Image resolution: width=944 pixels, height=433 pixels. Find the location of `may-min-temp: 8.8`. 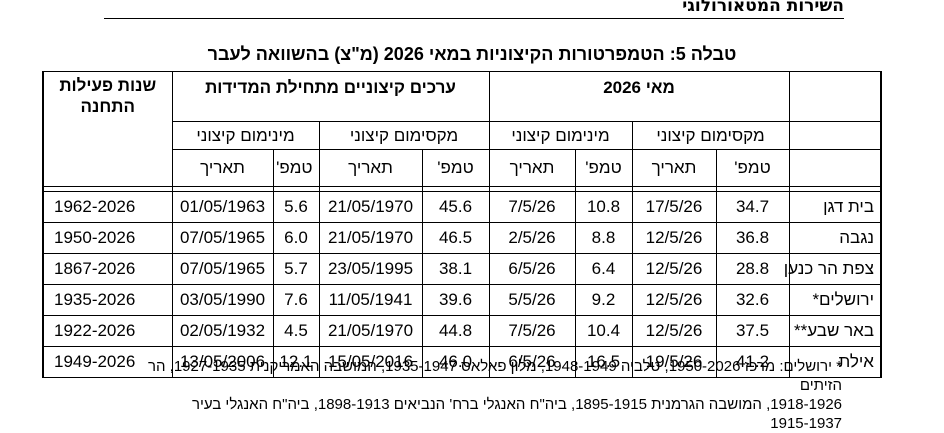

may-min-temp: 8.8 is located at coordinates (603, 238).